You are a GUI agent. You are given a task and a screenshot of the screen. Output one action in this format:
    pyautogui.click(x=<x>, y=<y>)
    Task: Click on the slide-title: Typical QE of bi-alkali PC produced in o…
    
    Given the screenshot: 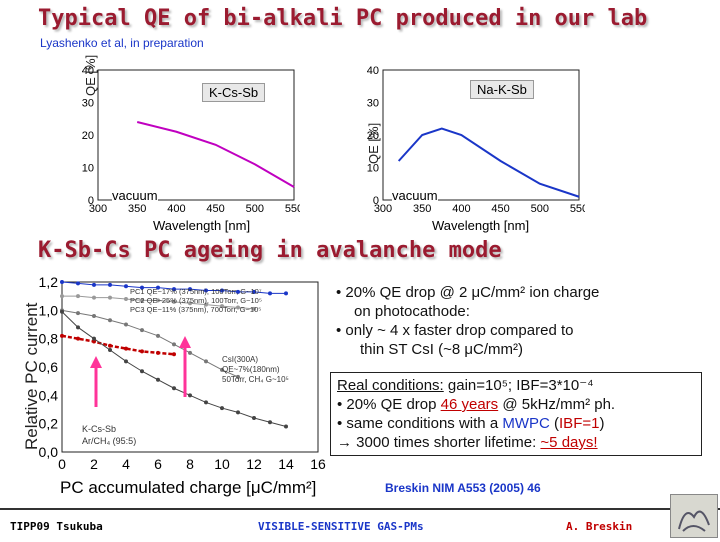 What is the action you would take?
    pyautogui.click(x=343, y=18)
    